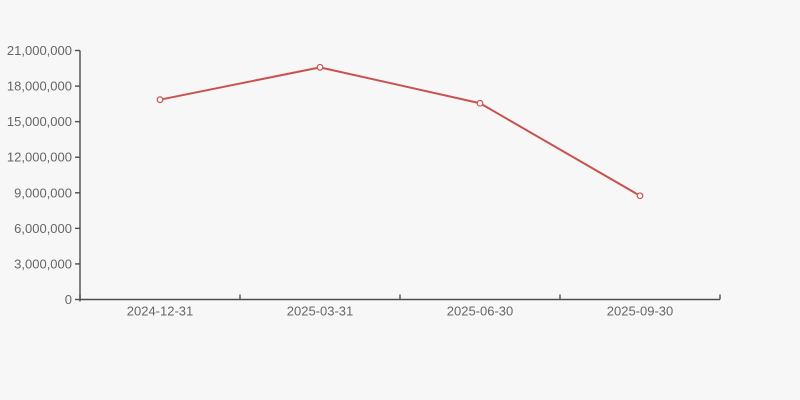 The width and height of the screenshot is (800, 400). What do you see at coordinates (43, 192) in the screenshot?
I see `y-tick-label: 9,000,000` at bounding box center [43, 192].